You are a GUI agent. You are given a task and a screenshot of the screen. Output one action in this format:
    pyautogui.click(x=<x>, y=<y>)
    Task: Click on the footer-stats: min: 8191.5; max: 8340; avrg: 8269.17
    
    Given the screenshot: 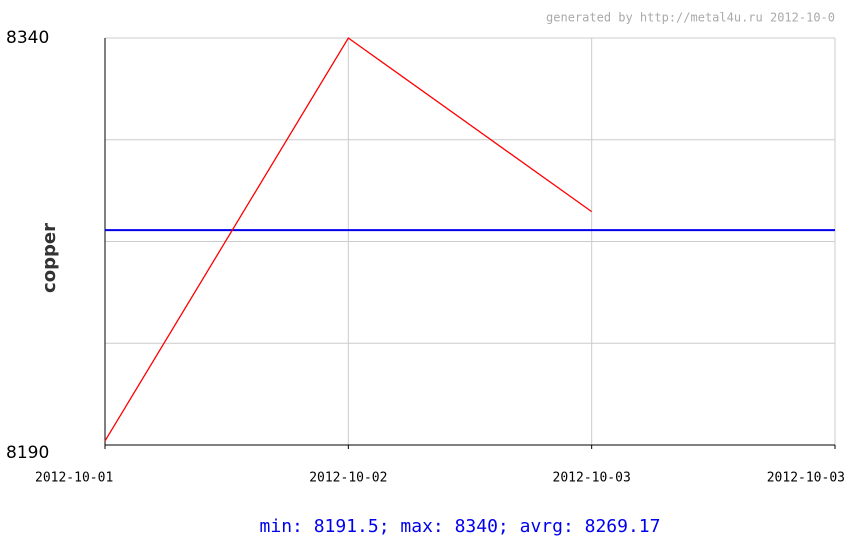 What is the action you would take?
    pyautogui.click(x=460, y=526)
    